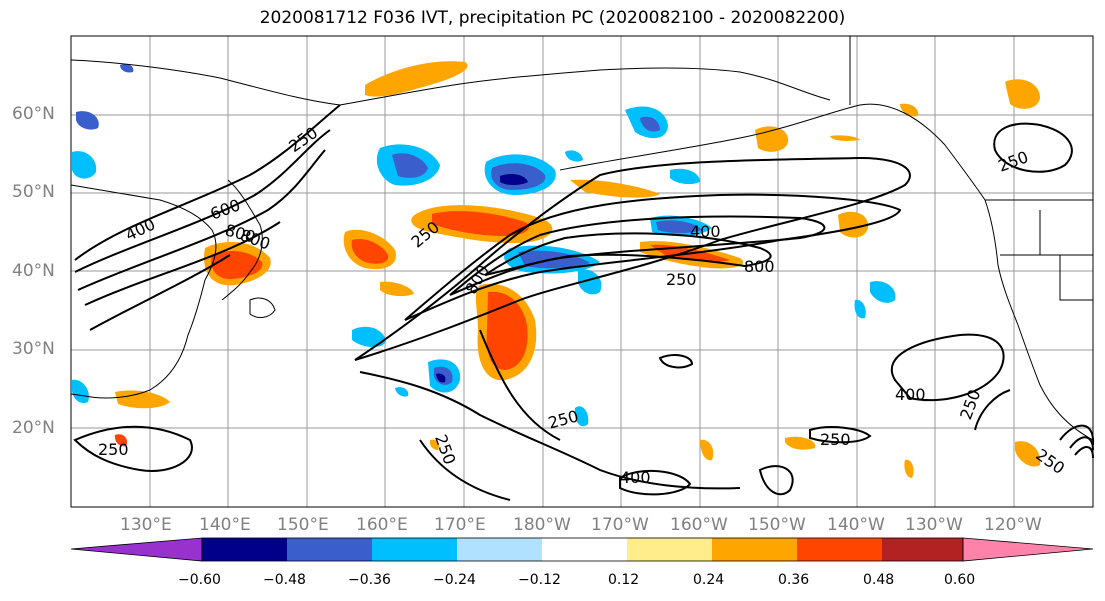  Describe the element at coordinates (960, 580) in the screenshot. I see `colorbar-tick-label: 0.60` at that location.